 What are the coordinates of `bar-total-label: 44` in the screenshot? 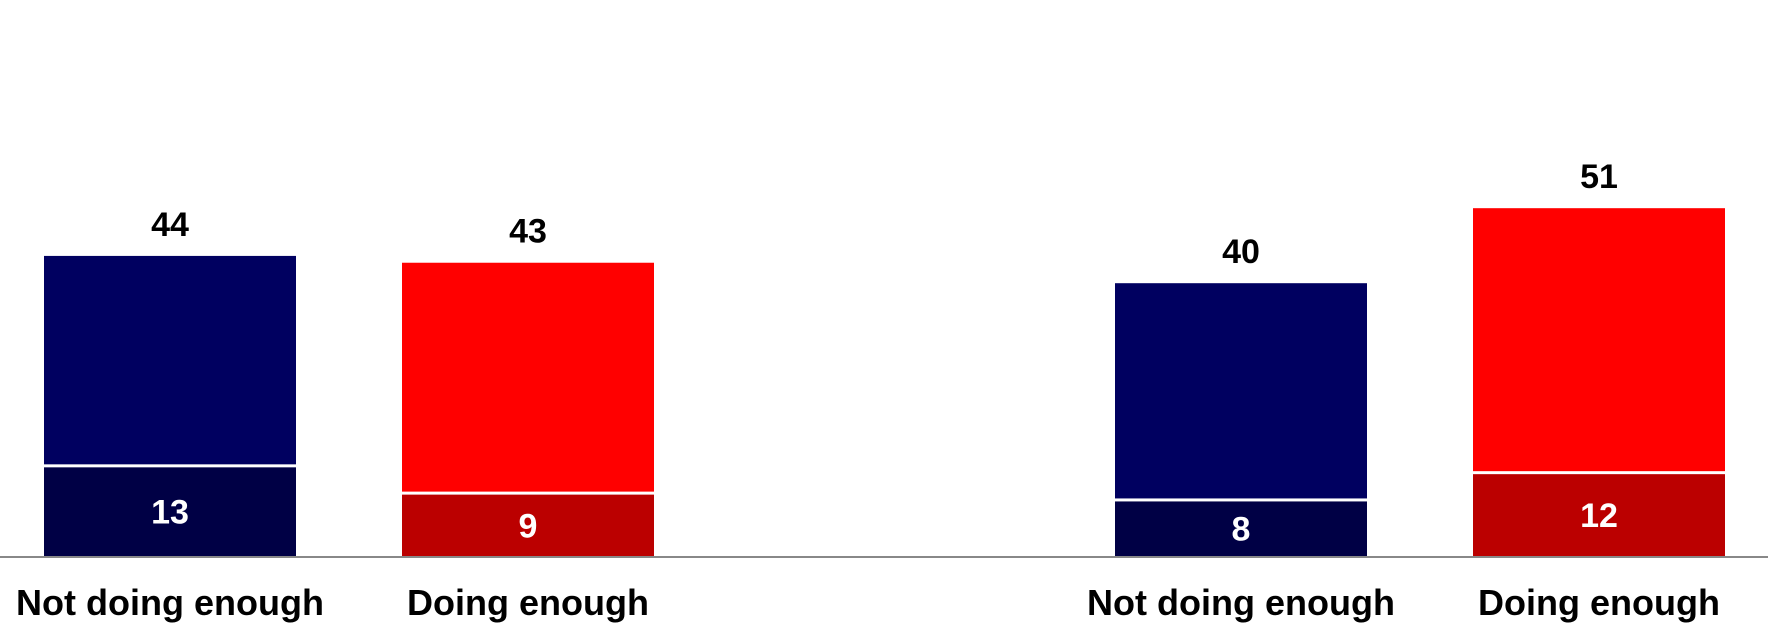 It's located at (170, 225).